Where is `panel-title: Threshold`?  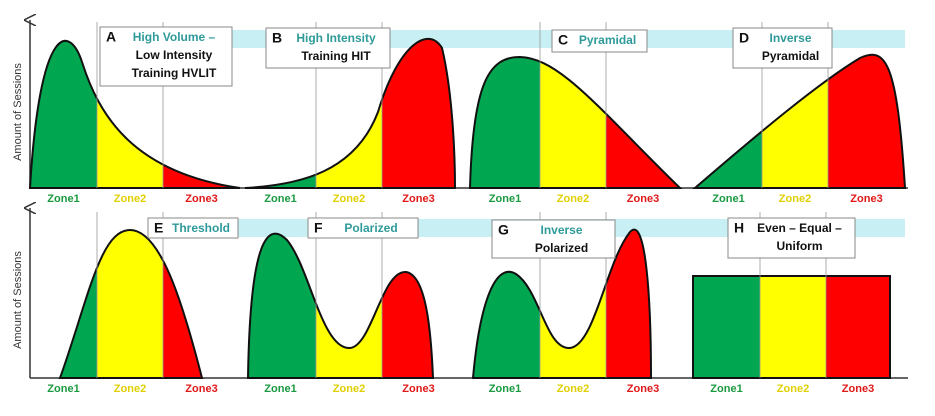 panel-title: Threshold is located at coordinates (201, 228).